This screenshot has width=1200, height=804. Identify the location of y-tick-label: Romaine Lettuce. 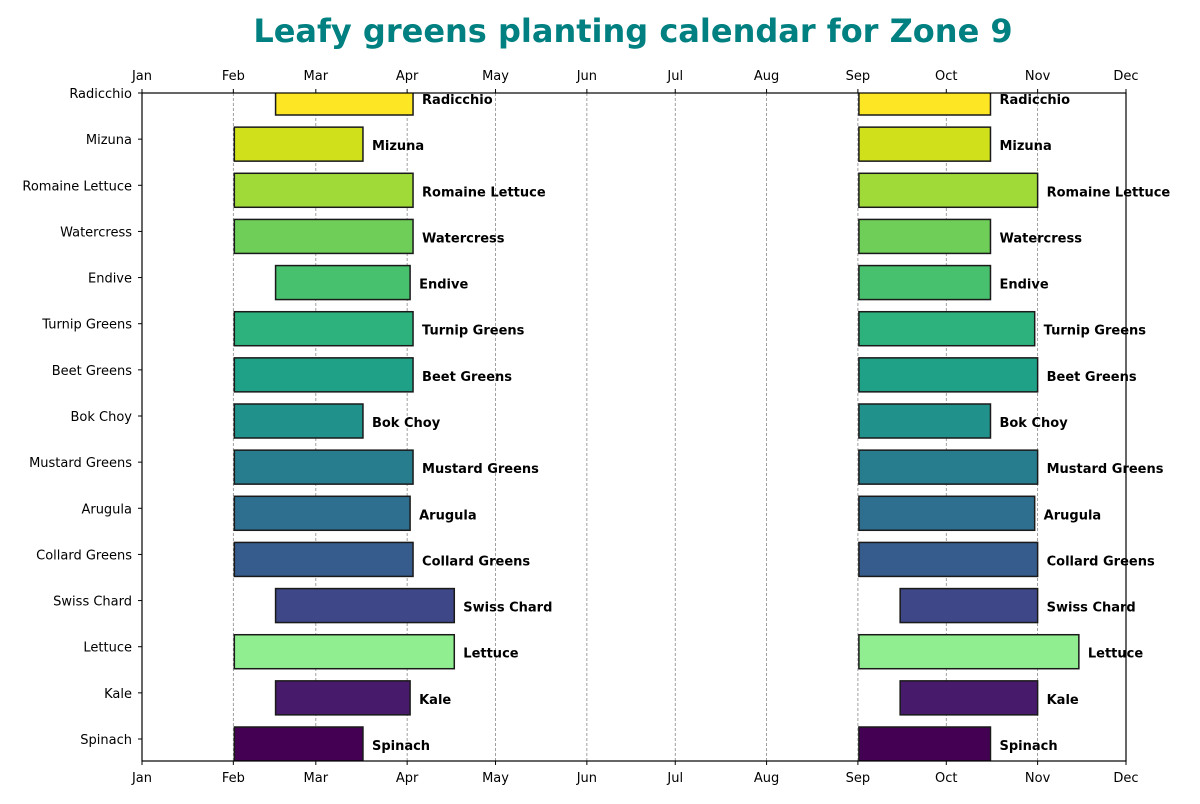
(77, 186).